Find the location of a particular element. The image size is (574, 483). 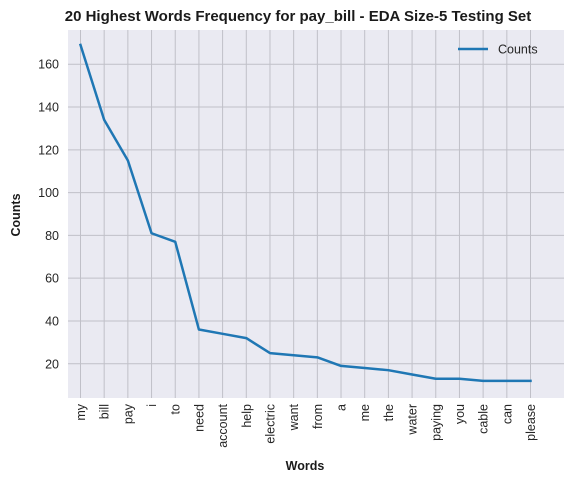

y-tick-label: 40 is located at coordinates (52, 321).